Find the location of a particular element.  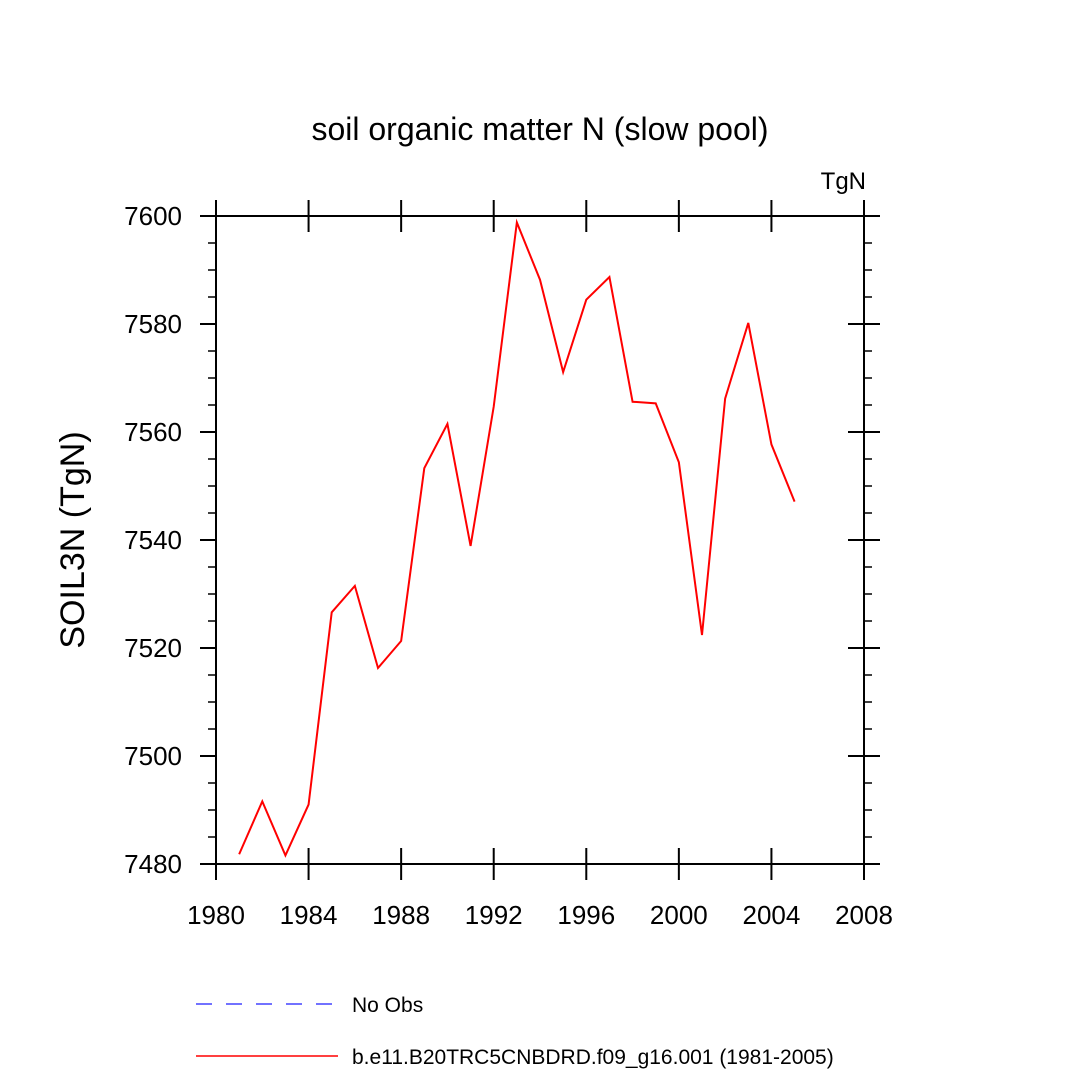

x-tick-label: 1988 is located at coordinates (401, 915).